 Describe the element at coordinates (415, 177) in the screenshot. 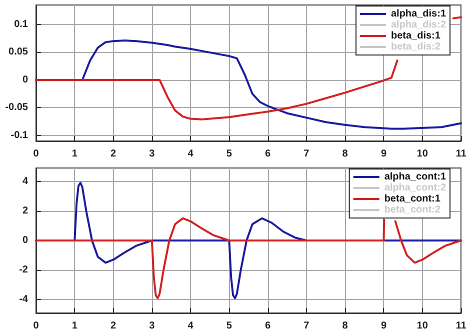

I see `legend-label: alpha_cont:1` at that location.